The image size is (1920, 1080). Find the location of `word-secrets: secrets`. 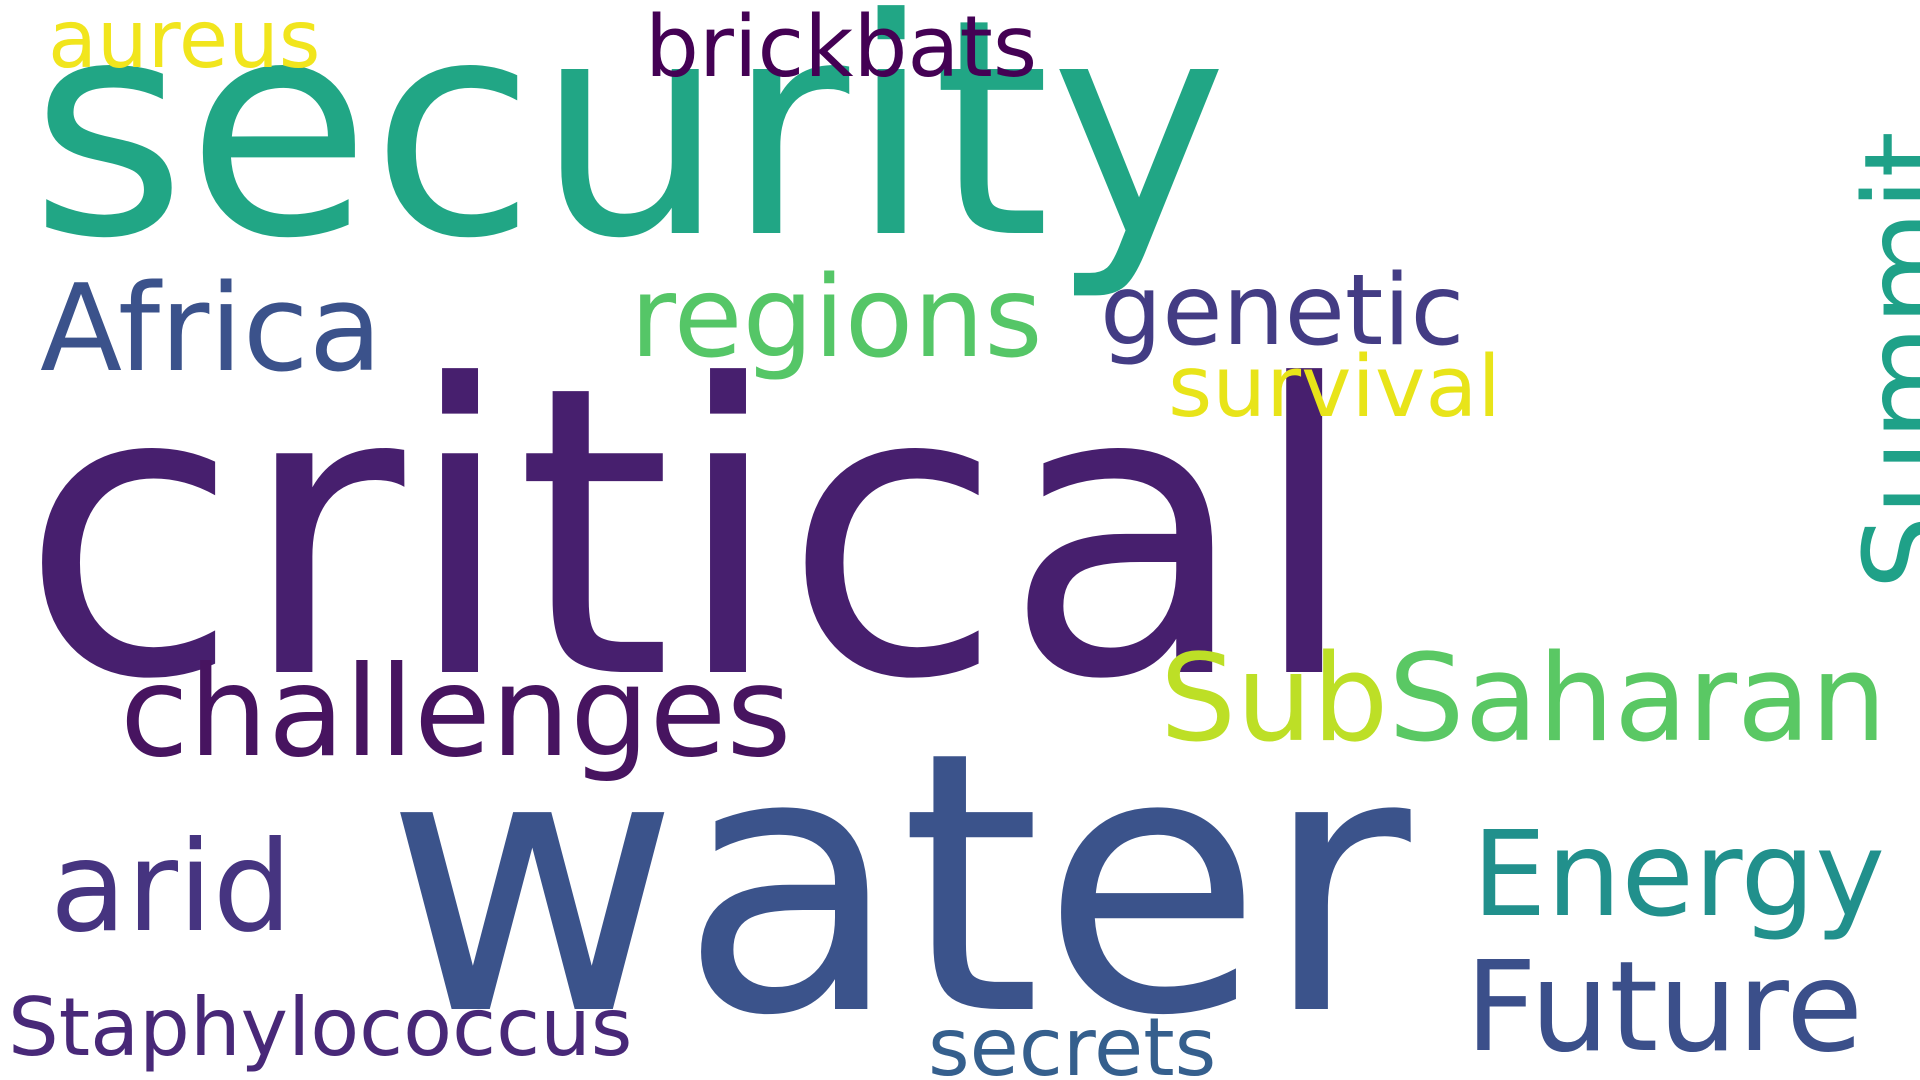

word-secrets: secrets is located at coordinates (1072, 1040).